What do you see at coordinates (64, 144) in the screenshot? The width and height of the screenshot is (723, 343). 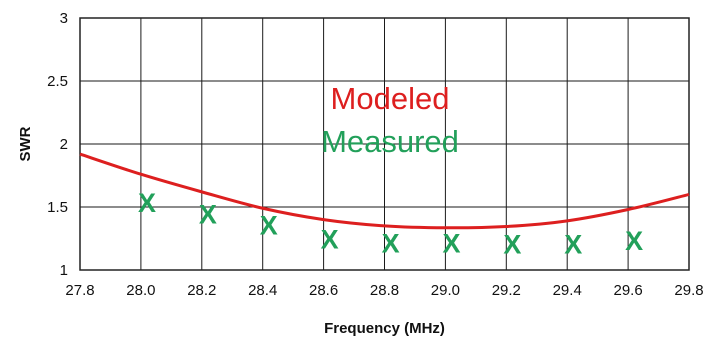 I see `y-tick-label: 2` at bounding box center [64, 144].